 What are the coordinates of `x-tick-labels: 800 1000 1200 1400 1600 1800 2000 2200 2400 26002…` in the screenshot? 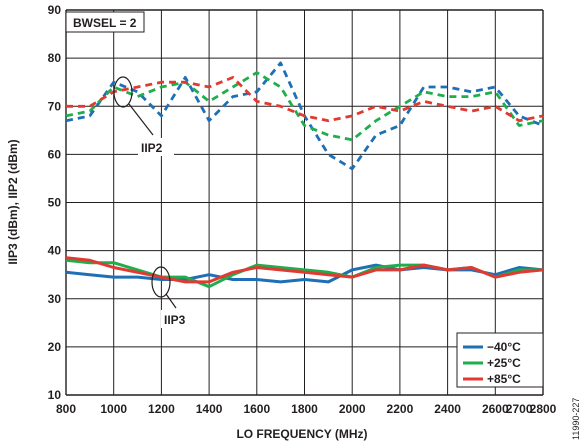 It's located at (306, 409).